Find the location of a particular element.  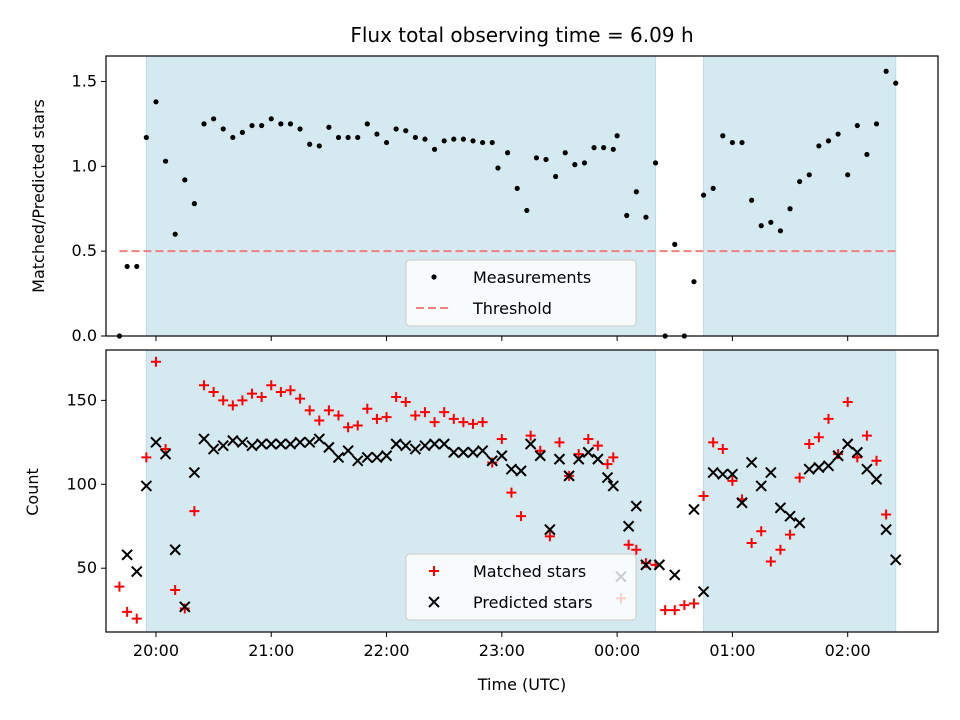

x-tick-label: 23:00 is located at coordinates (502, 650).